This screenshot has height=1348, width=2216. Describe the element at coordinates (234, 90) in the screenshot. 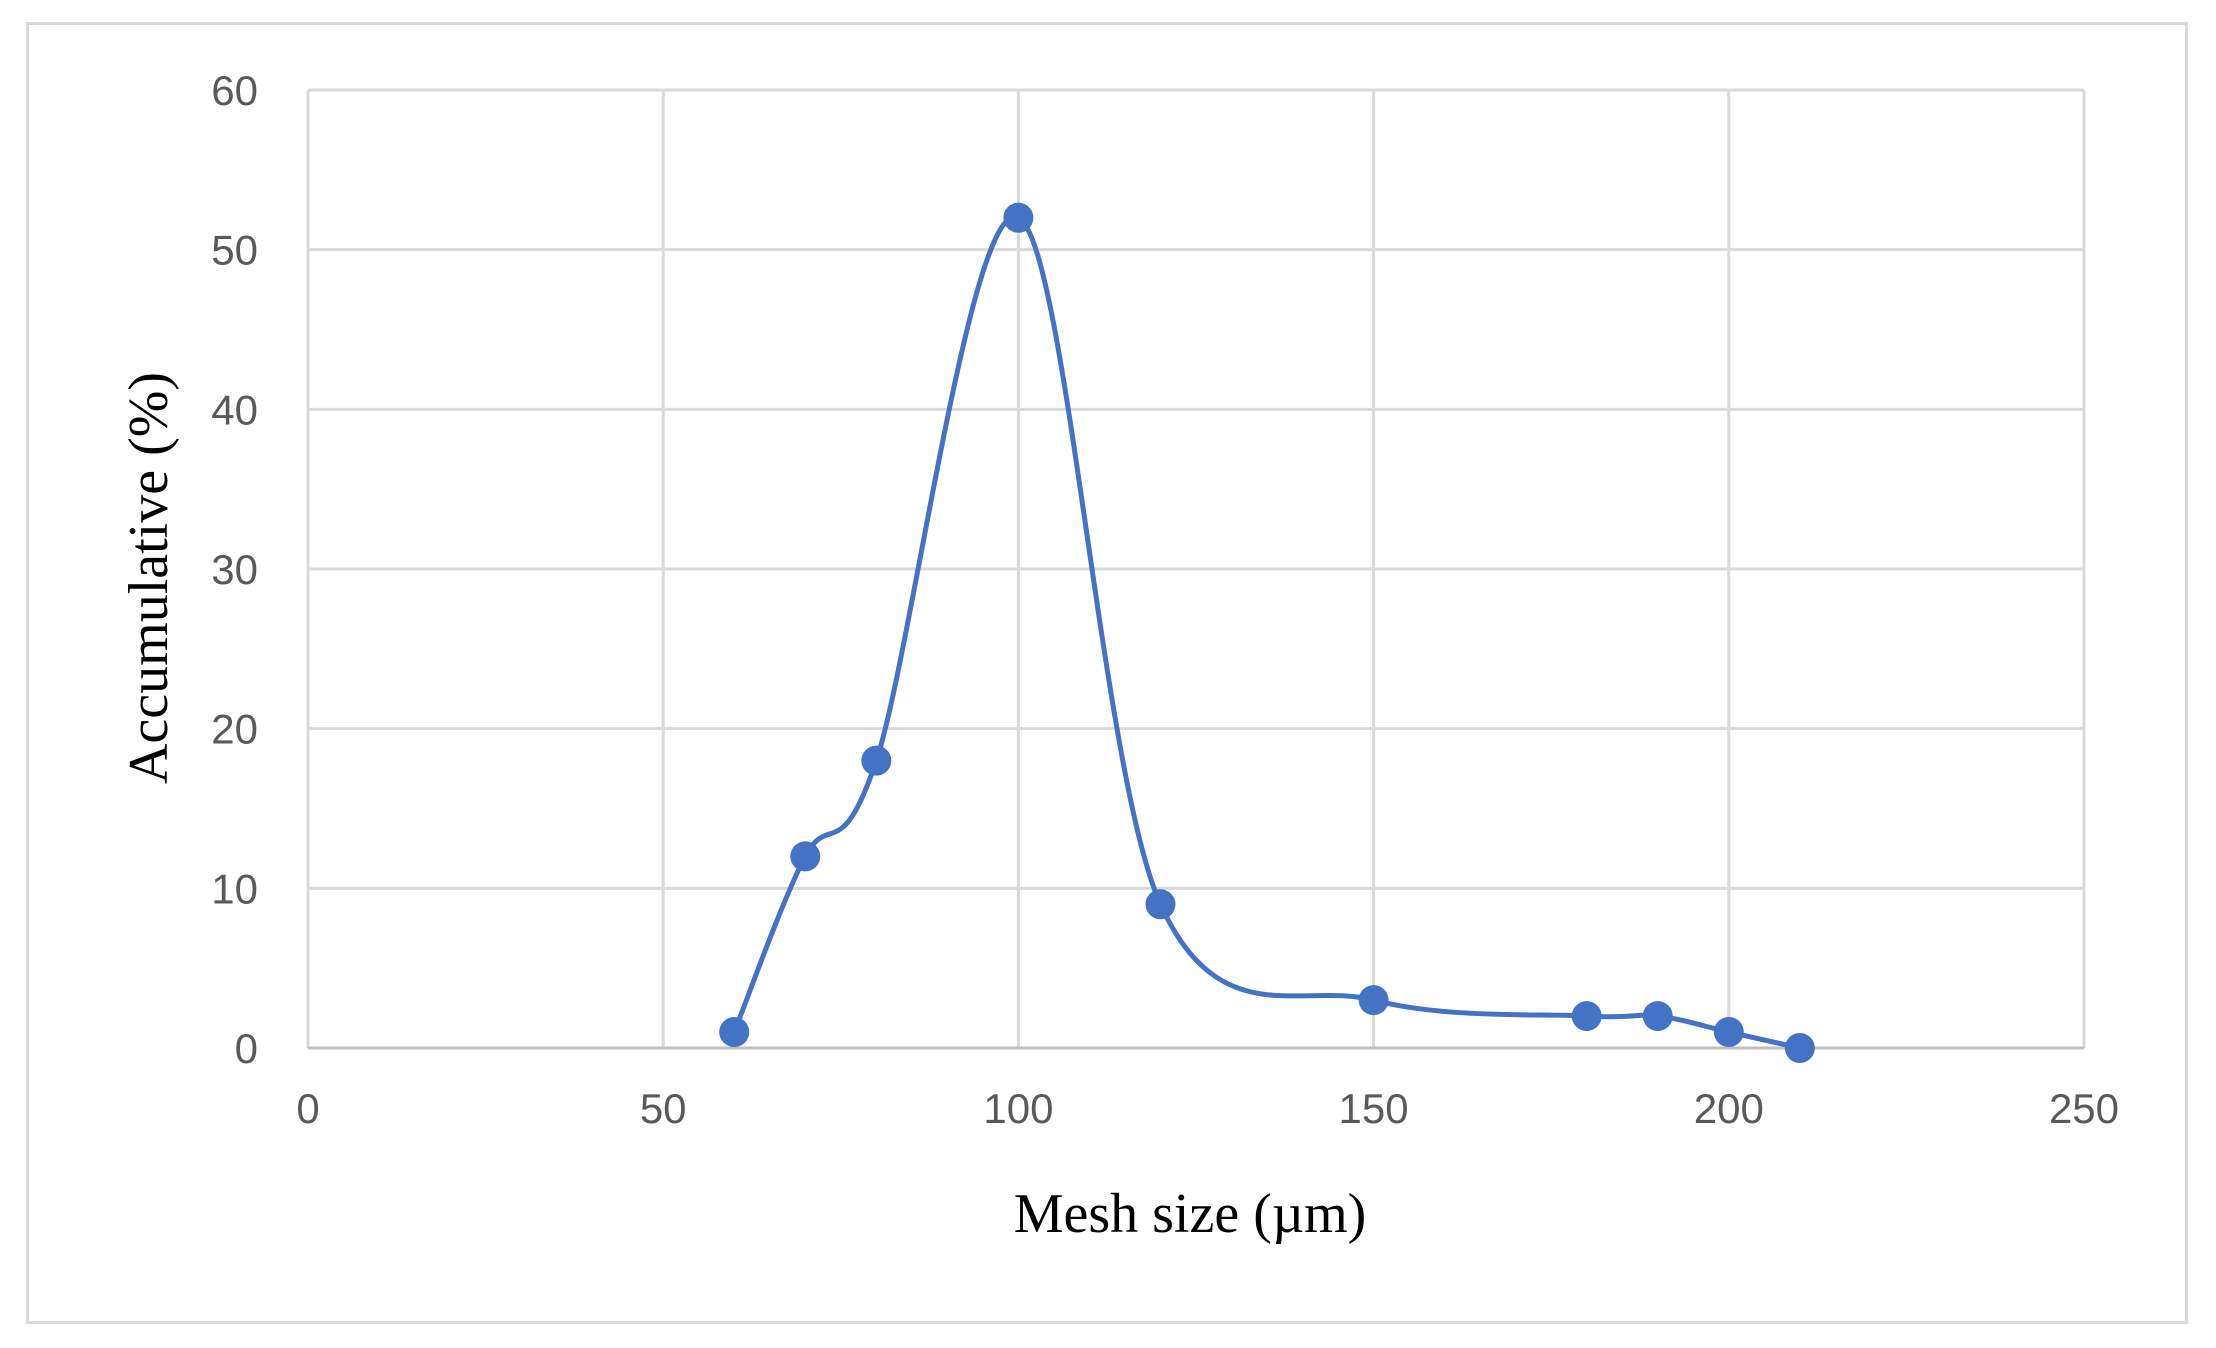

I see `y-tick-label: 60` at that location.